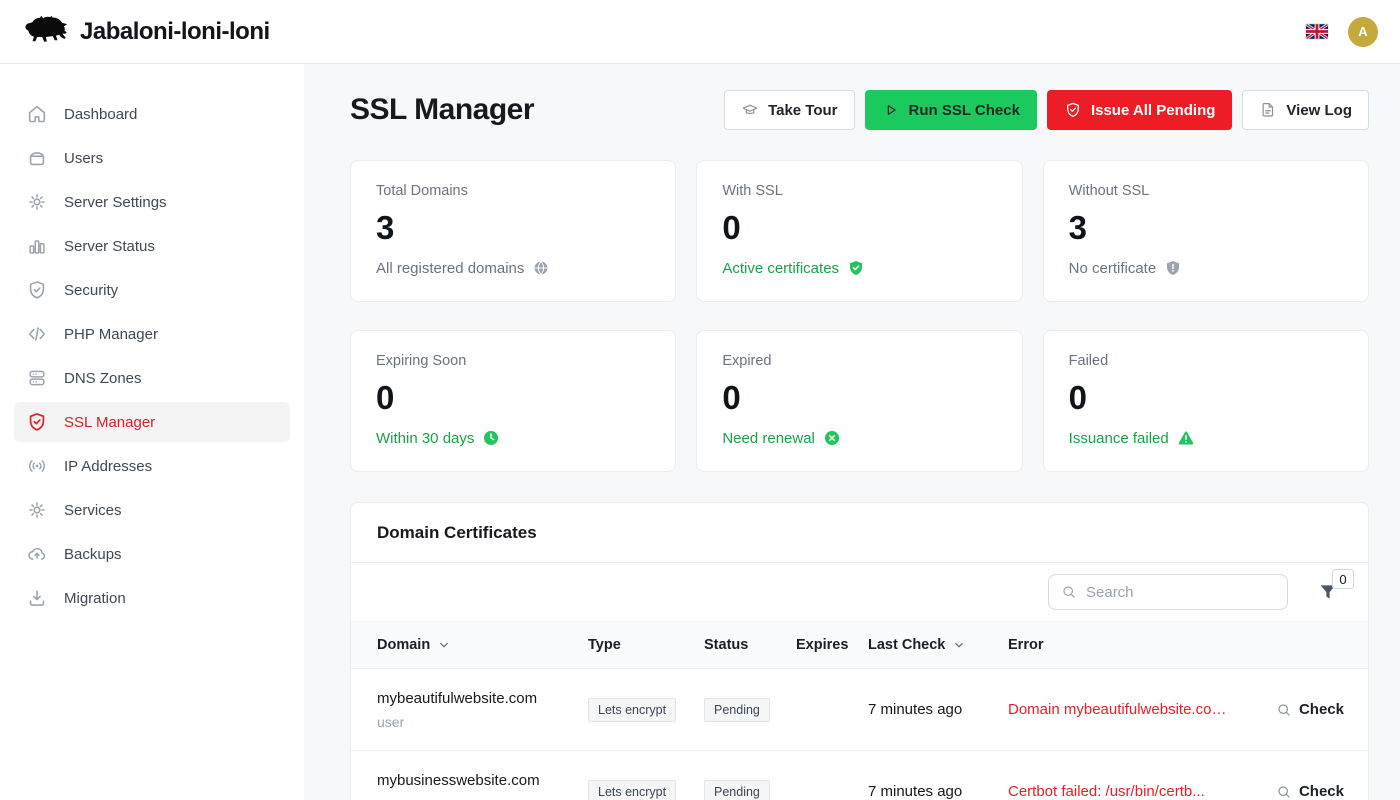 The height and width of the screenshot is (800, 1400). Describe the element at coordinates (907, 645) in the screenshot. I see `column-label: Last Check` at that location.